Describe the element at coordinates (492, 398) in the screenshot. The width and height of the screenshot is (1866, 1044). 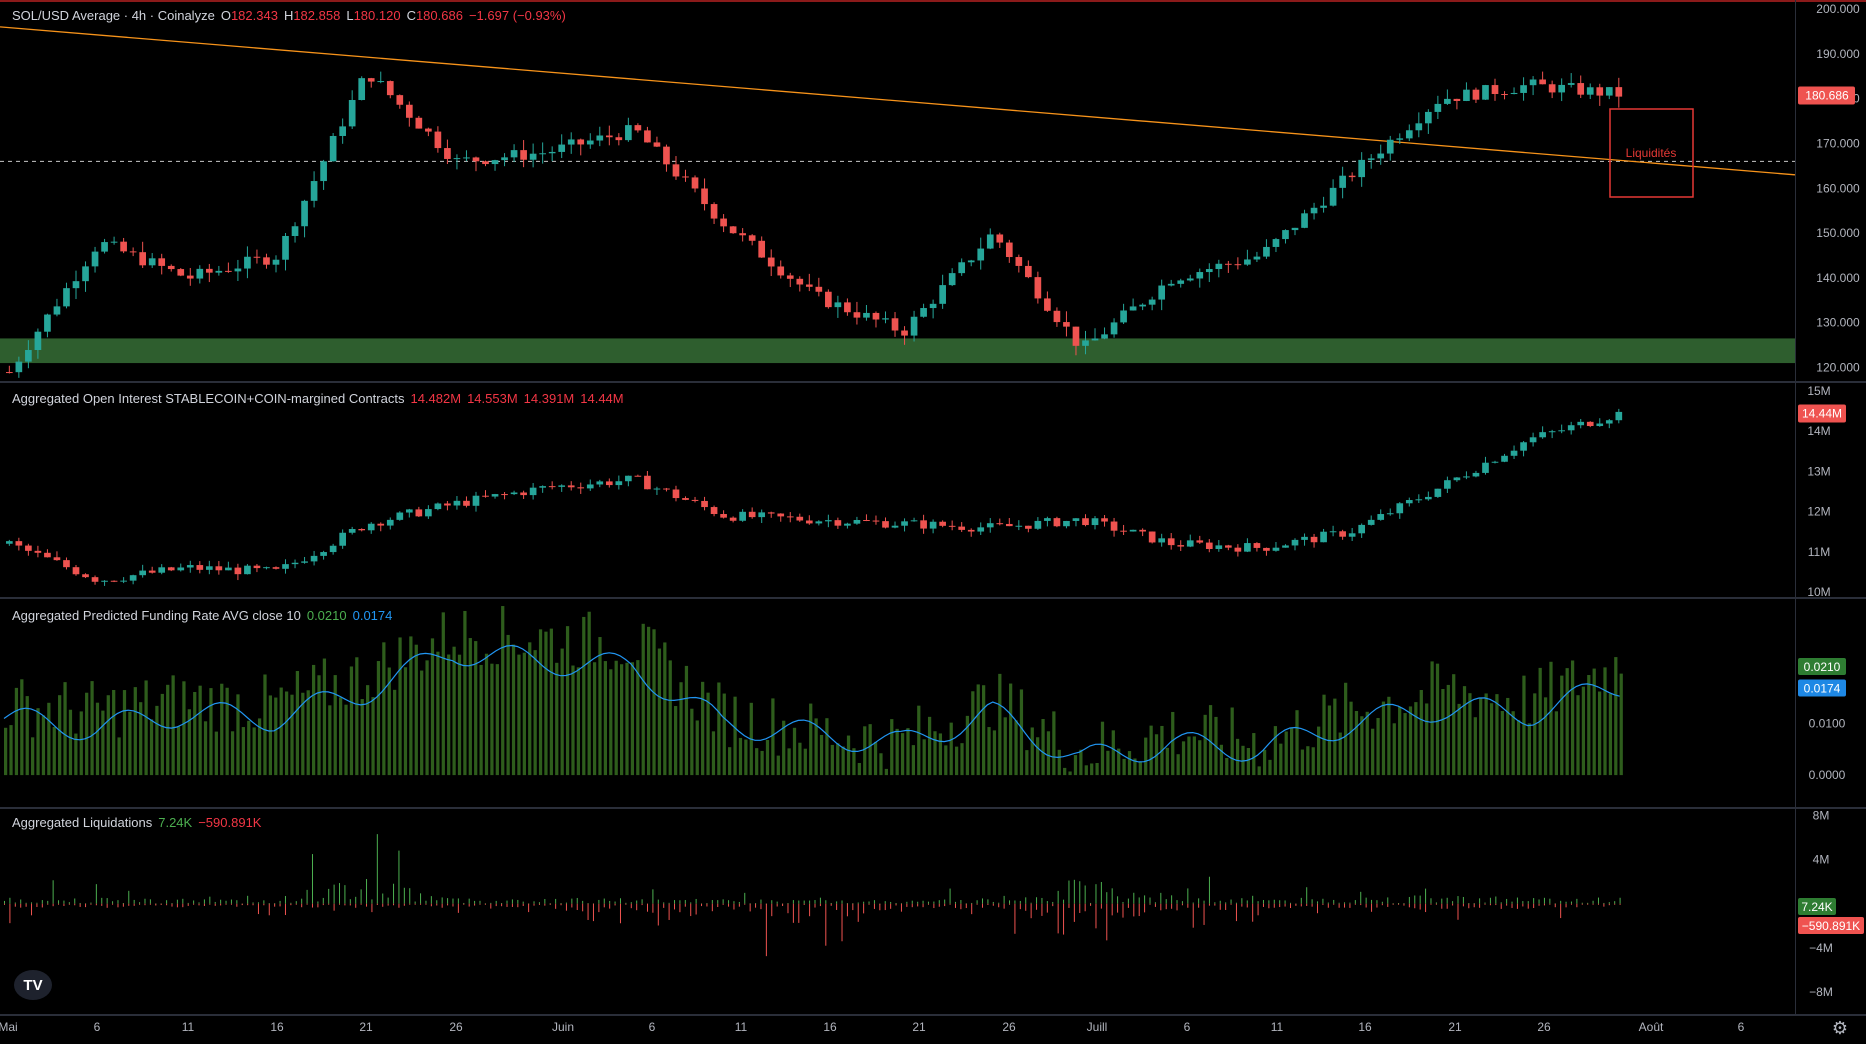
I see `oi-value-2: 14.553M` at that location.